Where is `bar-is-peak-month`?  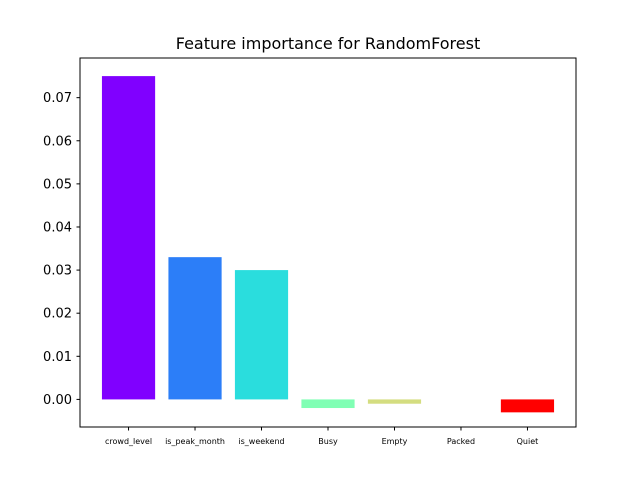
bar-is-peak-month is located at coordinates (195, 328).